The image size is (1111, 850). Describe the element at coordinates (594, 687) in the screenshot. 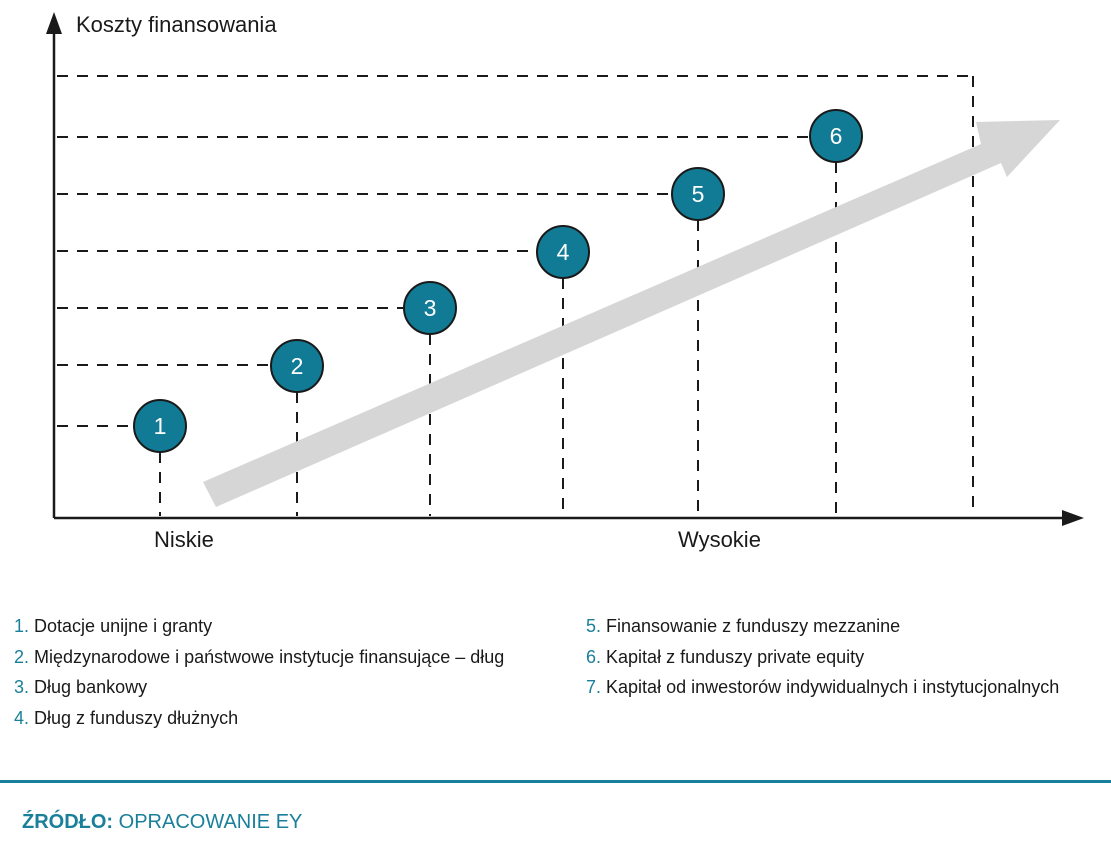

I see `legend-num: 7.` at that location.